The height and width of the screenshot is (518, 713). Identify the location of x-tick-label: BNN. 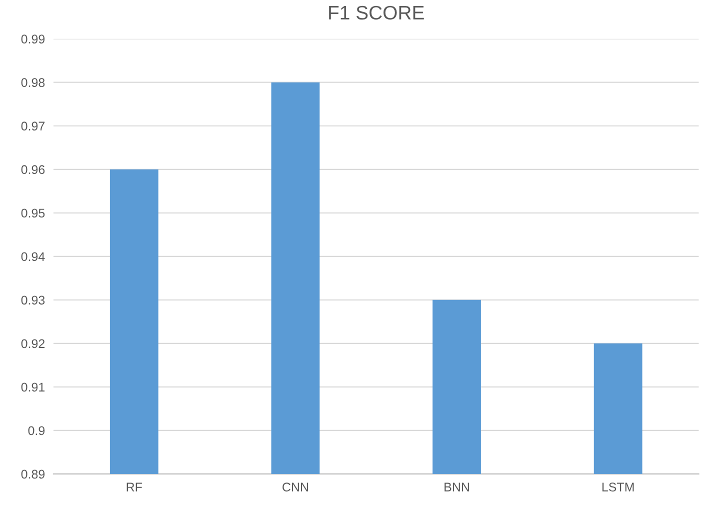
(456, 487).